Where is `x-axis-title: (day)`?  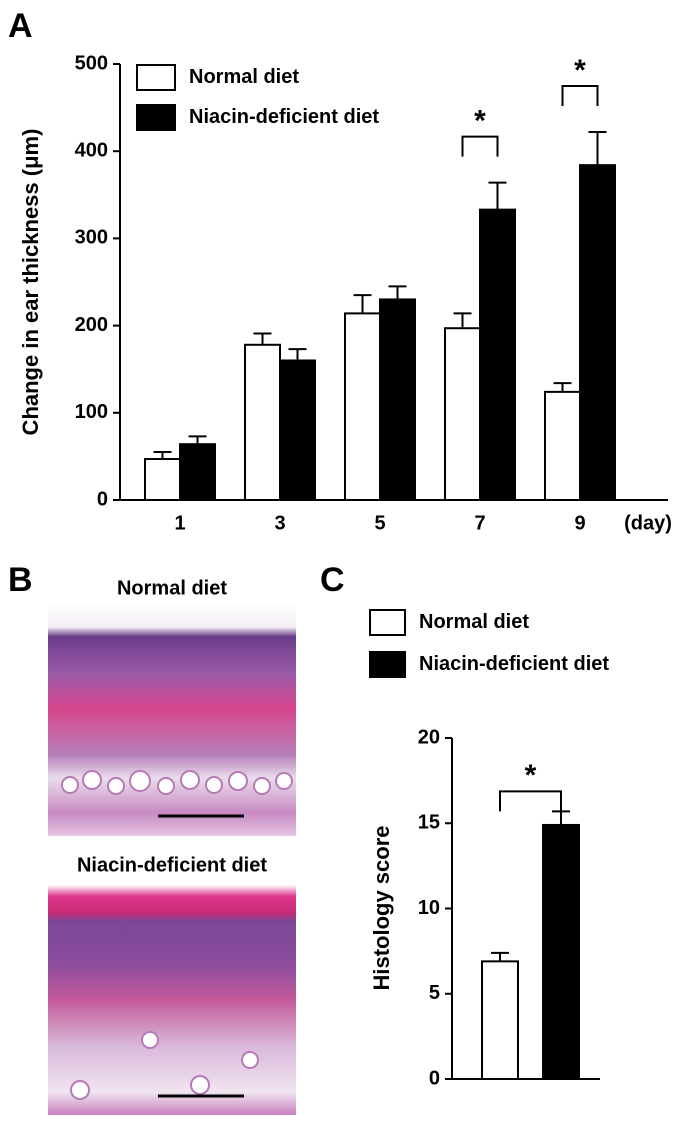 x-axis-title: (day) is located at coordinates (648, 523).